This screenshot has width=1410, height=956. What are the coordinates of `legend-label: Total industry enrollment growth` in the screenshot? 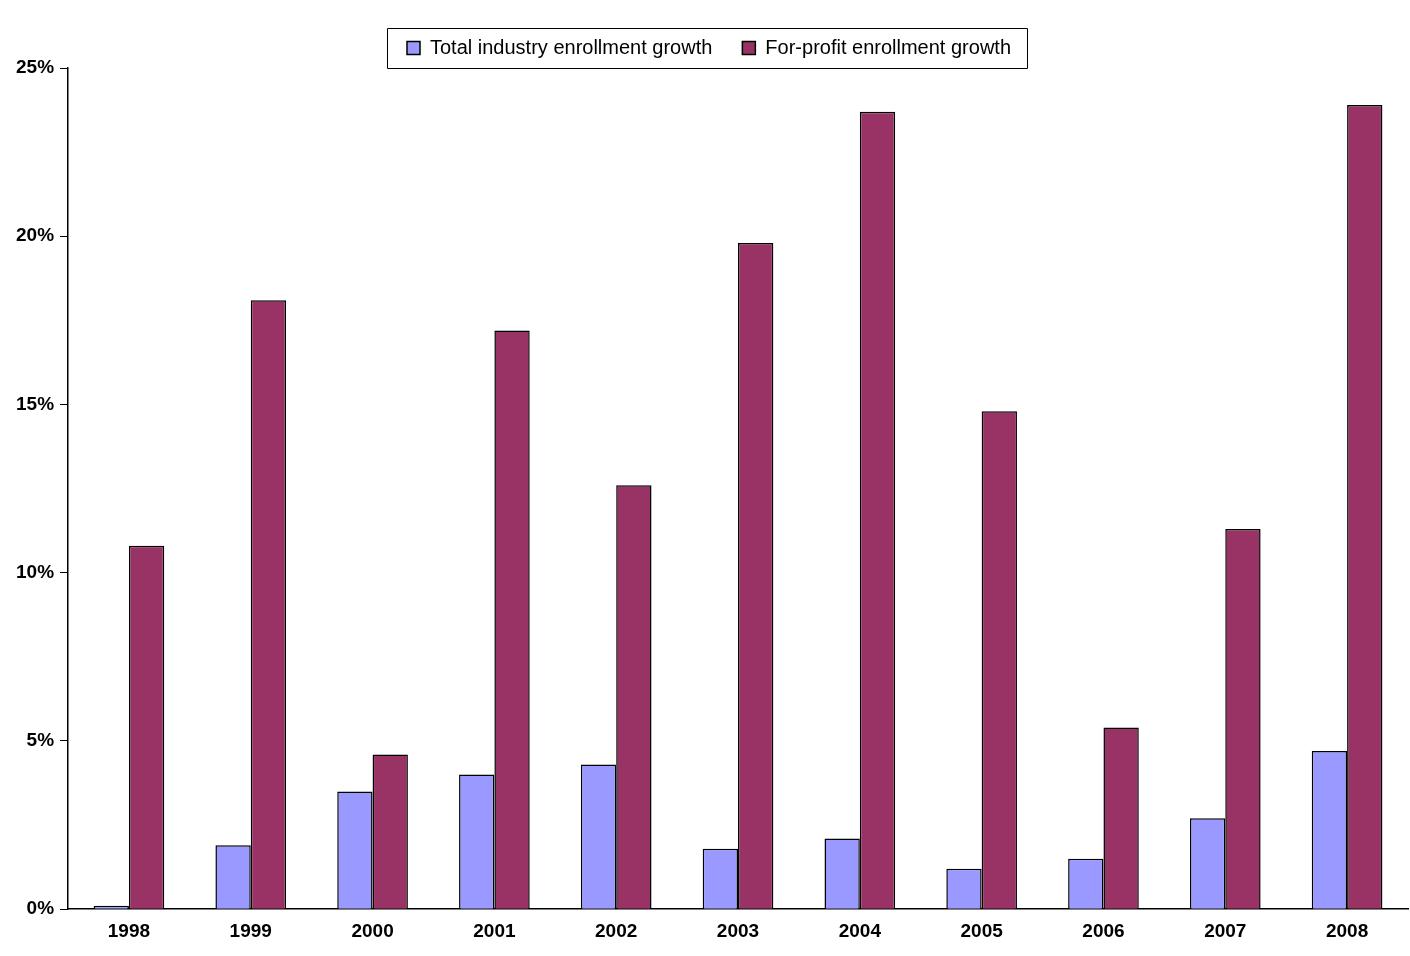 It's located at (571, 46).